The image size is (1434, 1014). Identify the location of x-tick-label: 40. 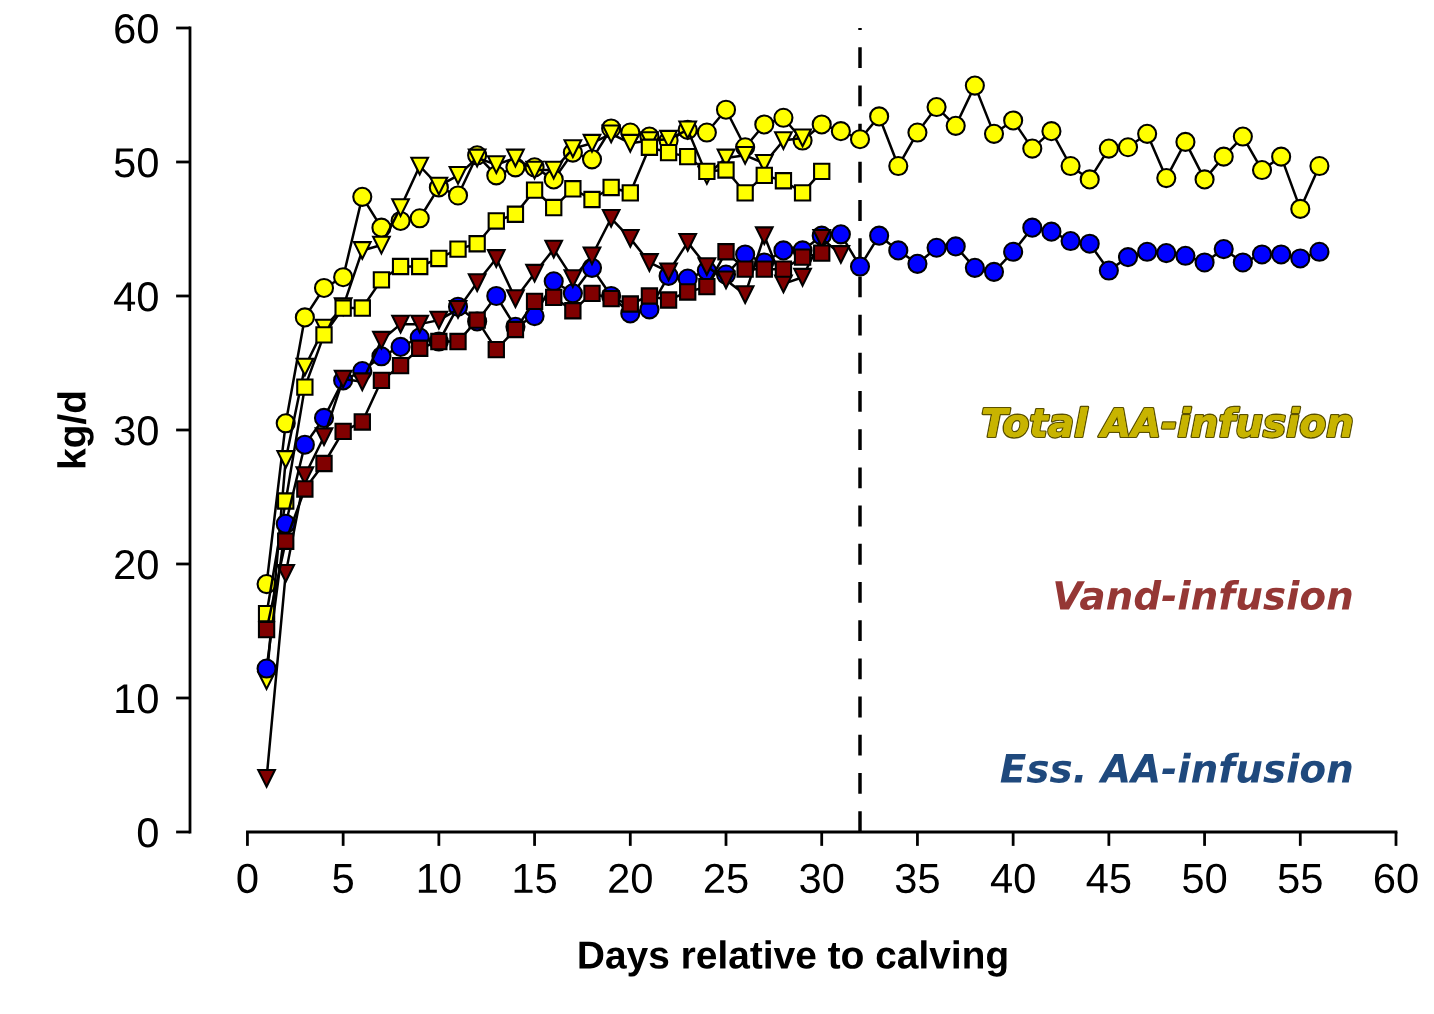
(1012, 878).